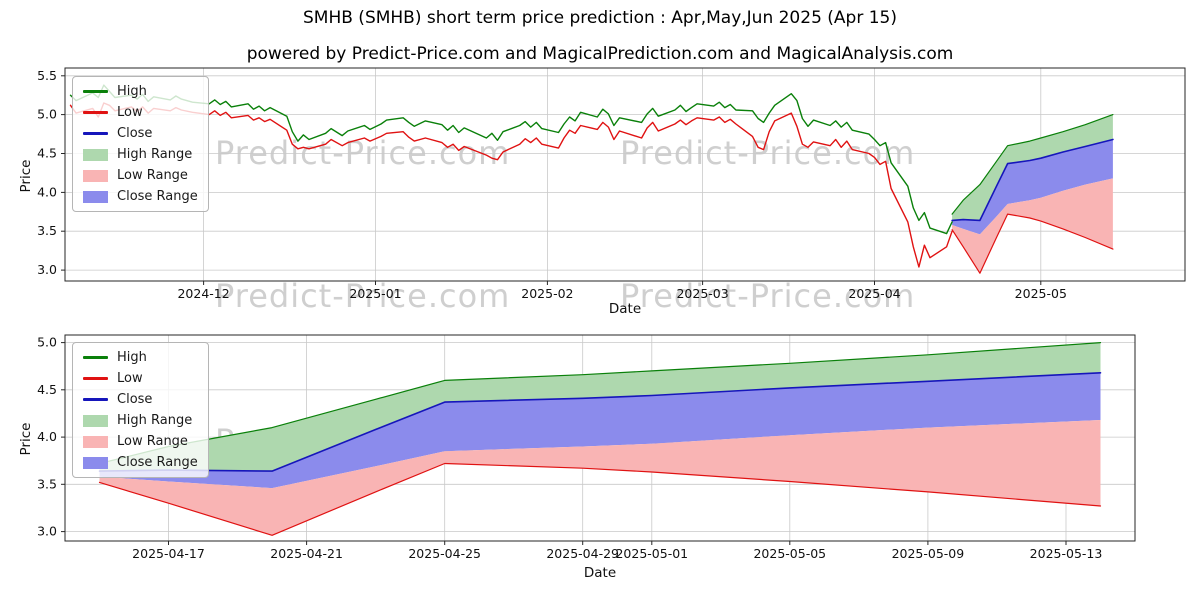 This screenshot has height=600, width=1200. I want to click on bottom-x-tick-label: 2025-04-21, so click(306, 553).